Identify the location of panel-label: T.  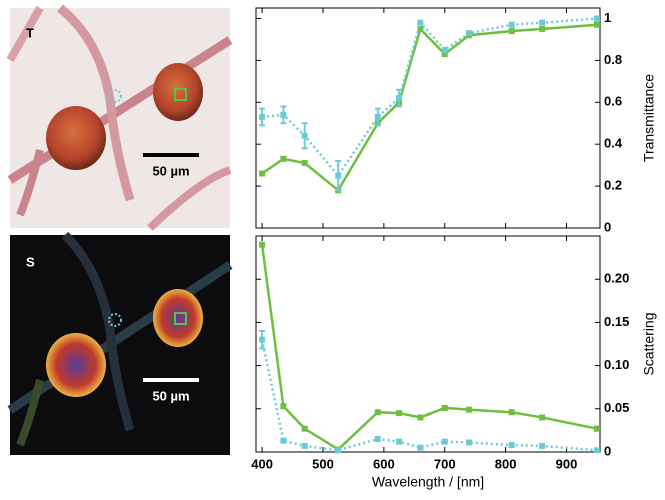
(30, 32).